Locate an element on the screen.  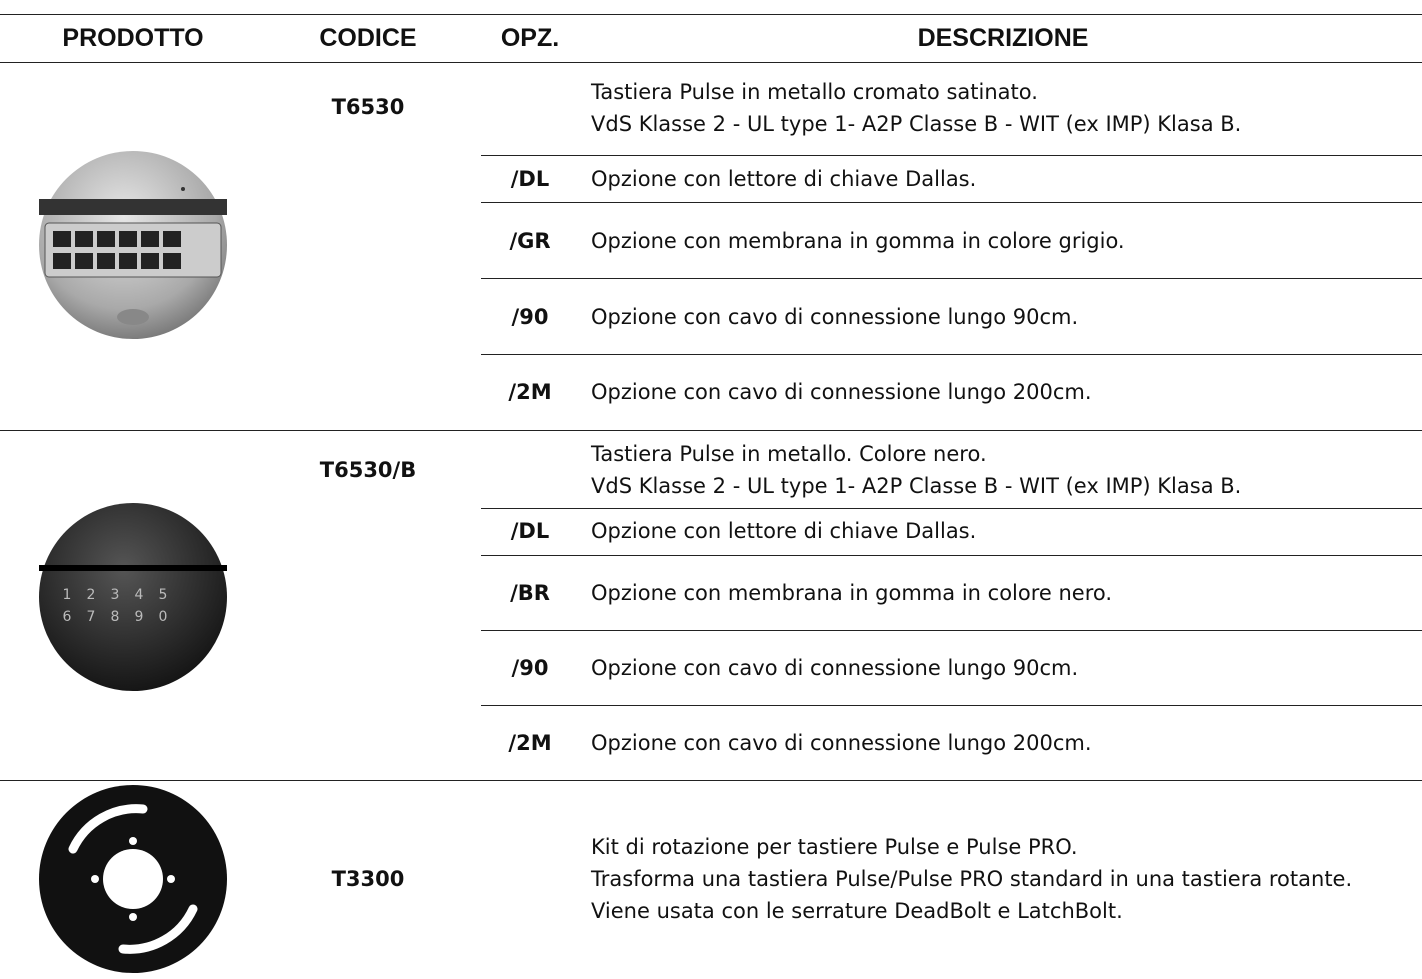
svg-text: 9 is located at coordinates (139, 617).